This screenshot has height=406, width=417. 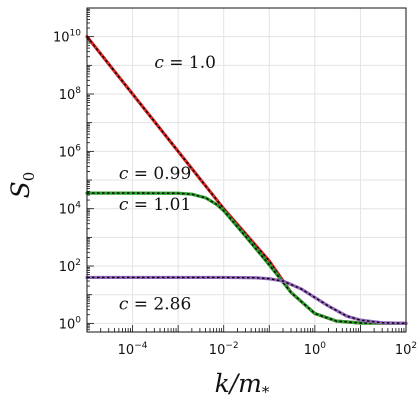 I want to click on x-tick-label: 10⁰, so click(x=315, y=349).